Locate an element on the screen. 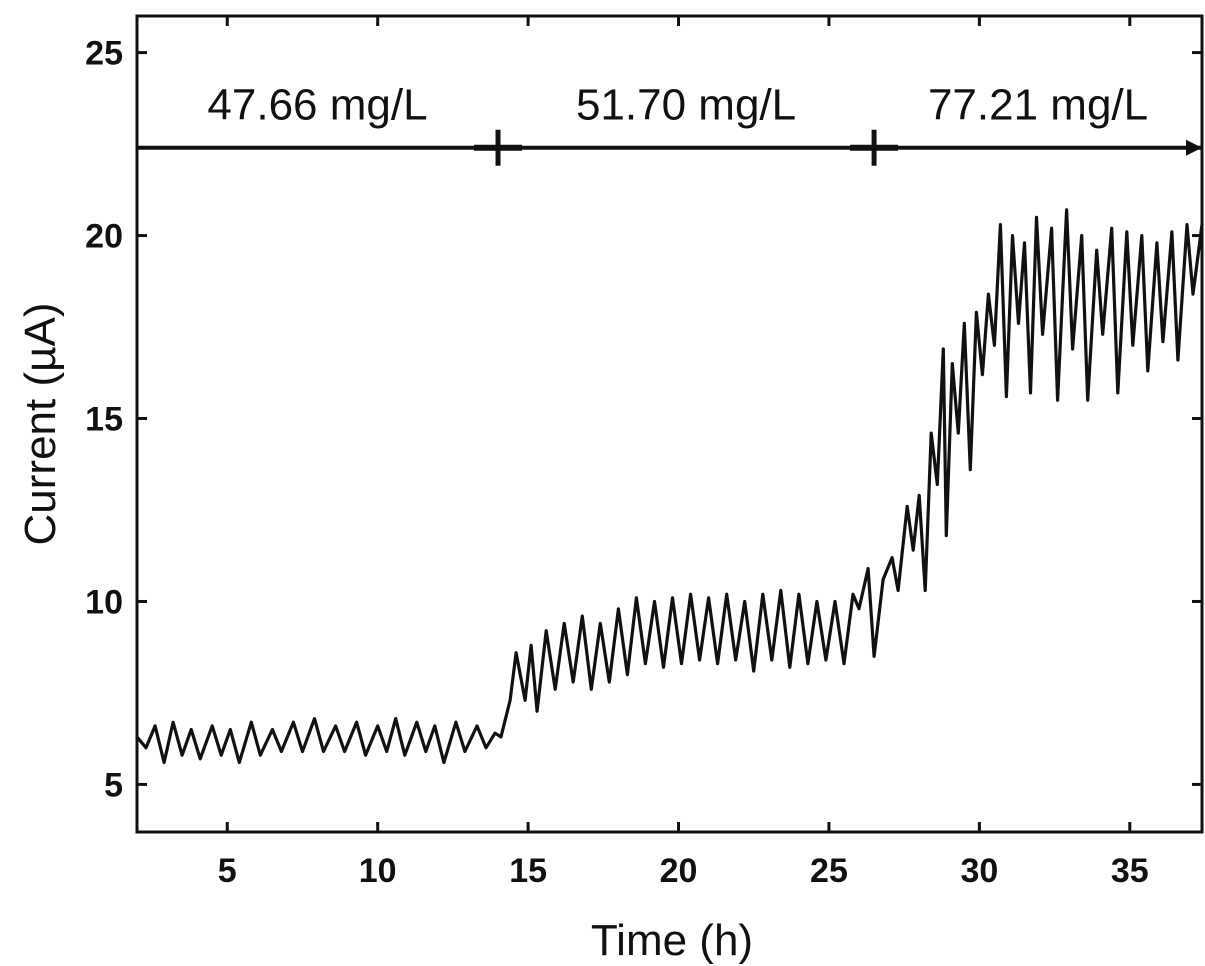  x-tick-label: 5 is located at coordinates (227, 871).